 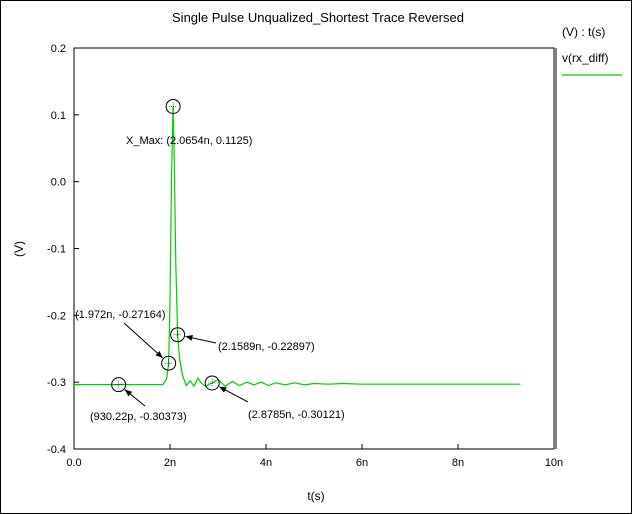 I want to click on legend-header: (V) : t(s), so click(x=583, y=32).